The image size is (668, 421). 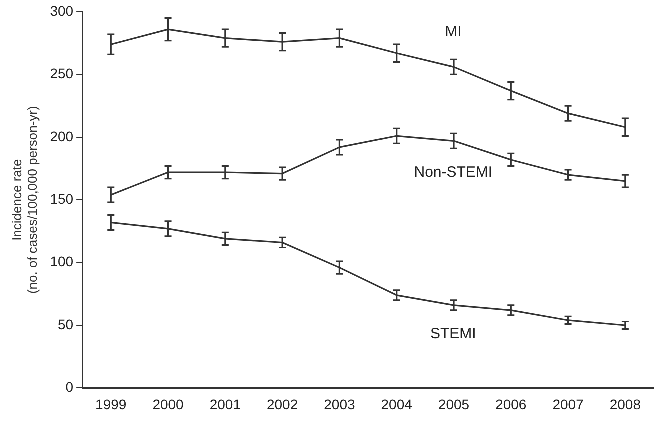 What do you see at coordinates (62, 136) in the screenshot?
I see `y-tick-label: 200` at bounding box center [62, 136].